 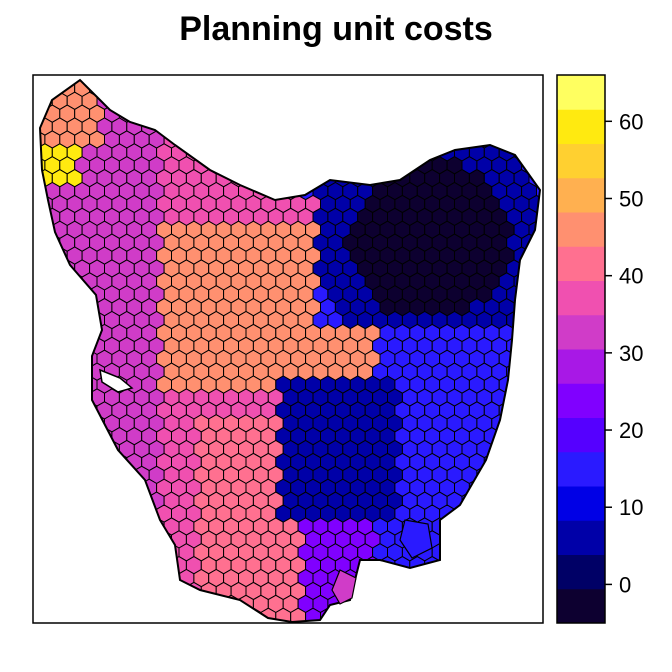 I want to click on legend-tick-label: 30, so click(x=631, y=353).